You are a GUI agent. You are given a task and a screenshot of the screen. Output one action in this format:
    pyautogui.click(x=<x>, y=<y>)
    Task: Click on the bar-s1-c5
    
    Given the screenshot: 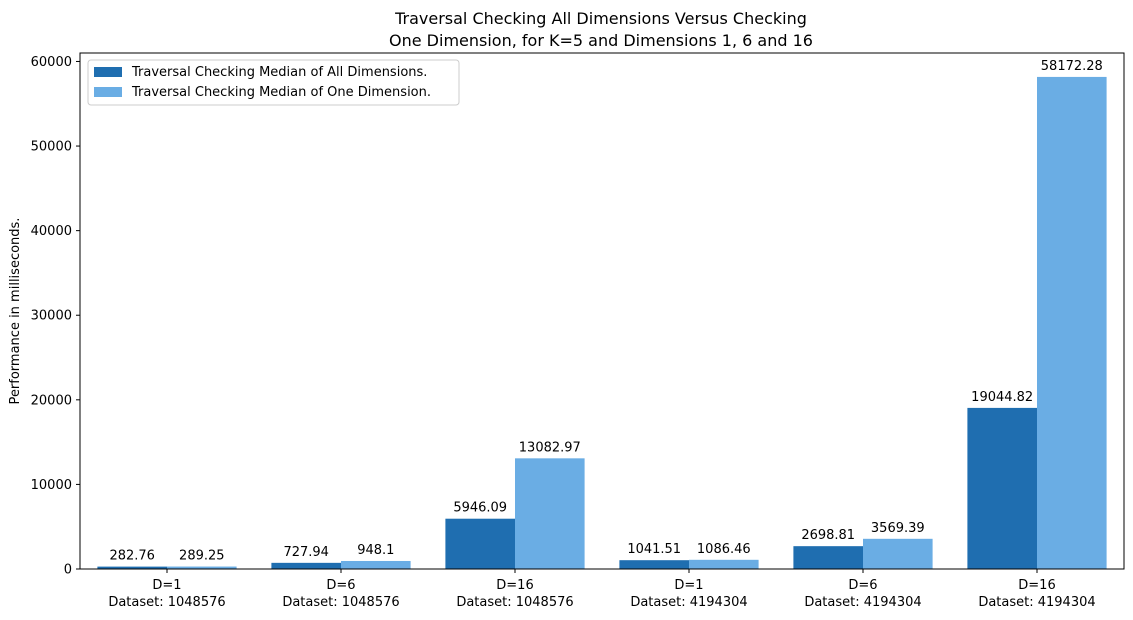 What is the action you would take?
    pyautogui.click(x=1072, y=322)
    